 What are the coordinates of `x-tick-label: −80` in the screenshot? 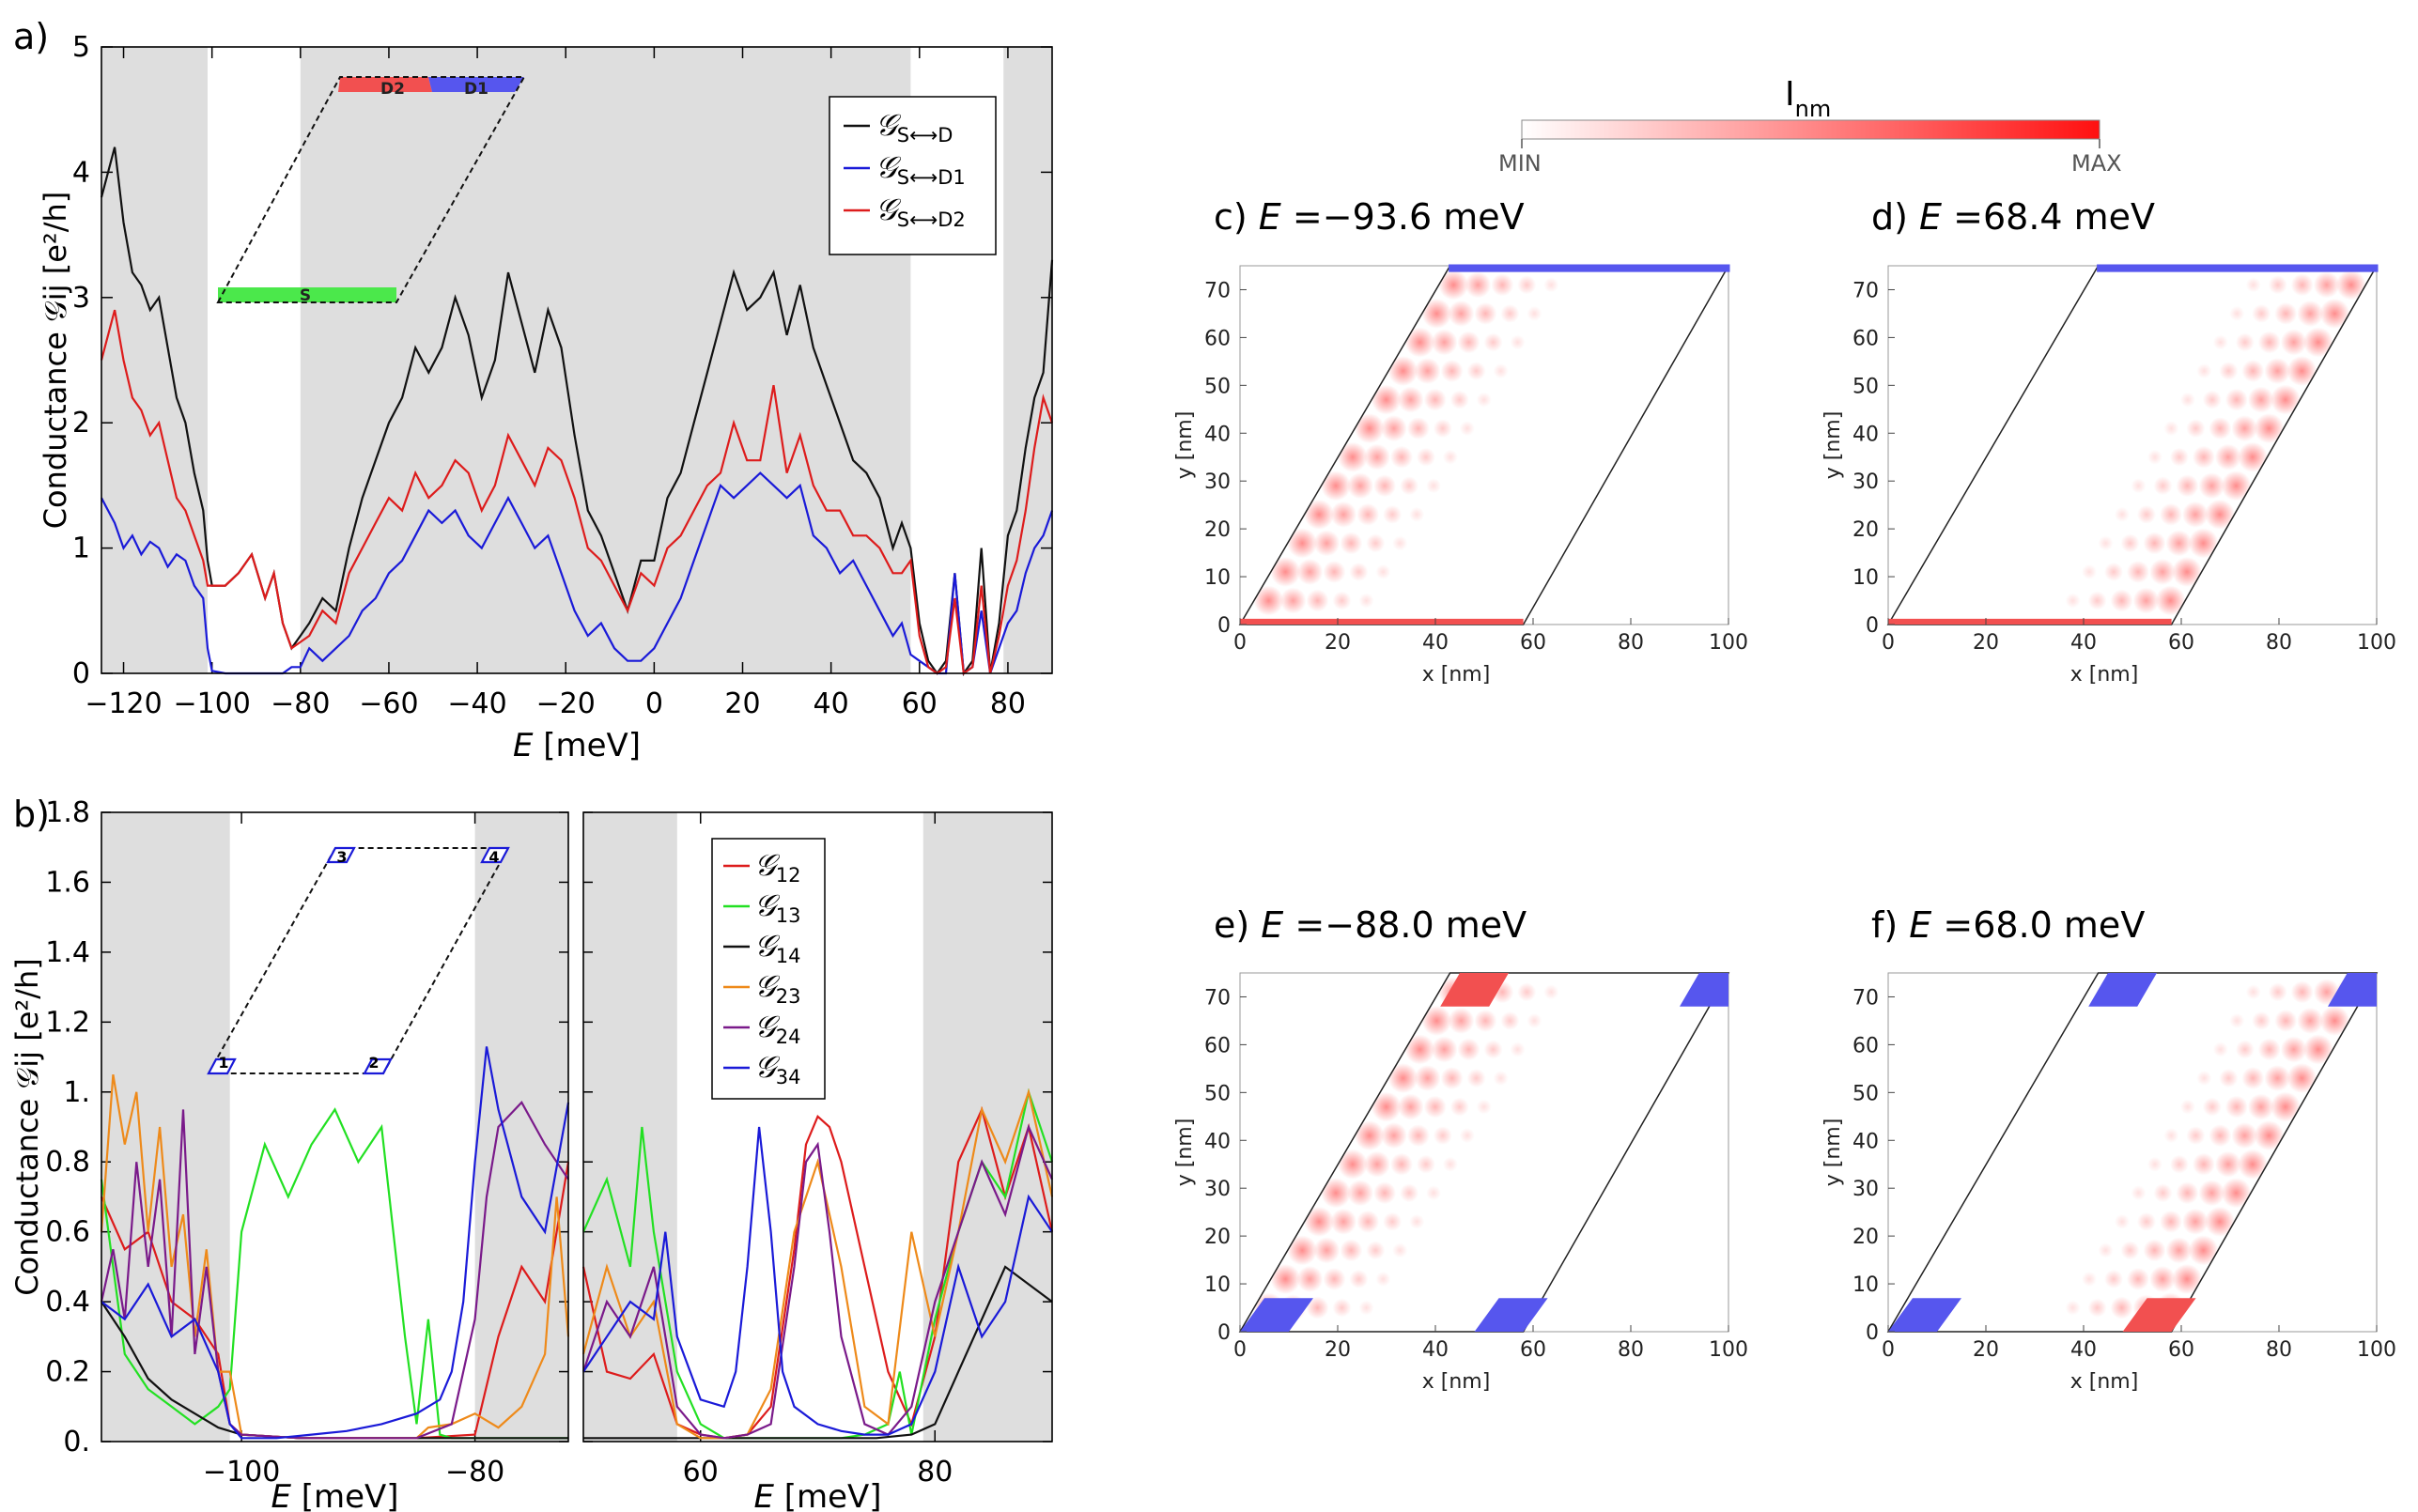 It's located at (474, 1473).